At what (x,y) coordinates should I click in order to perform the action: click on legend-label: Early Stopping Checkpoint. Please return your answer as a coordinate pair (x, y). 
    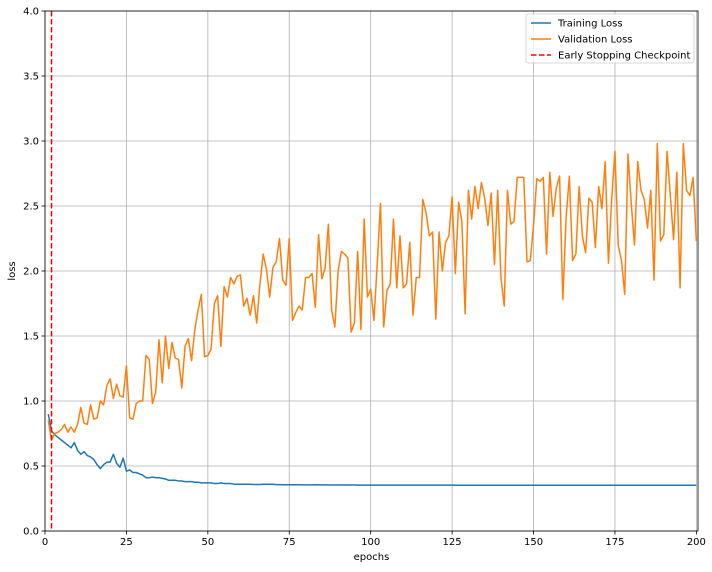
    Looking at the image, I should click on (624, 56).